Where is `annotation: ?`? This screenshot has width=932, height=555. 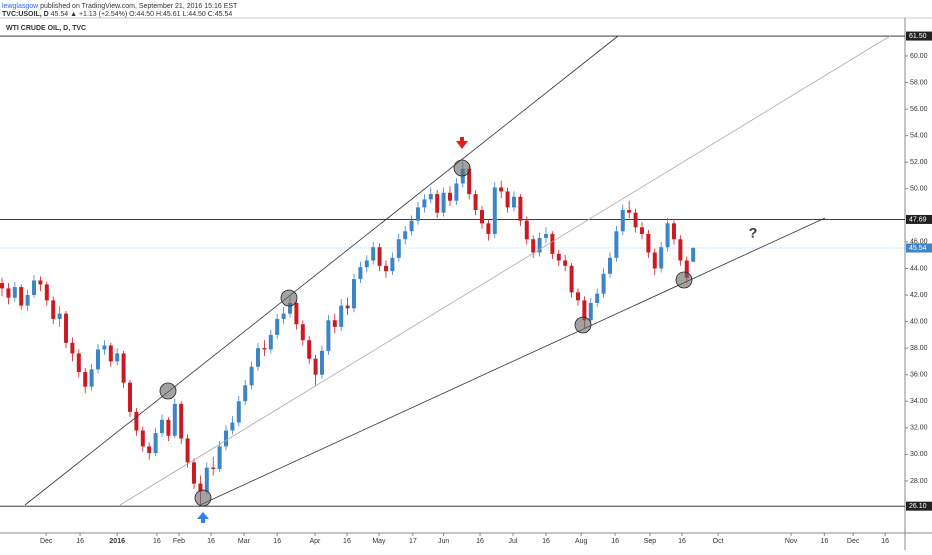
annotation: ? is located at coordinates (753, 233).